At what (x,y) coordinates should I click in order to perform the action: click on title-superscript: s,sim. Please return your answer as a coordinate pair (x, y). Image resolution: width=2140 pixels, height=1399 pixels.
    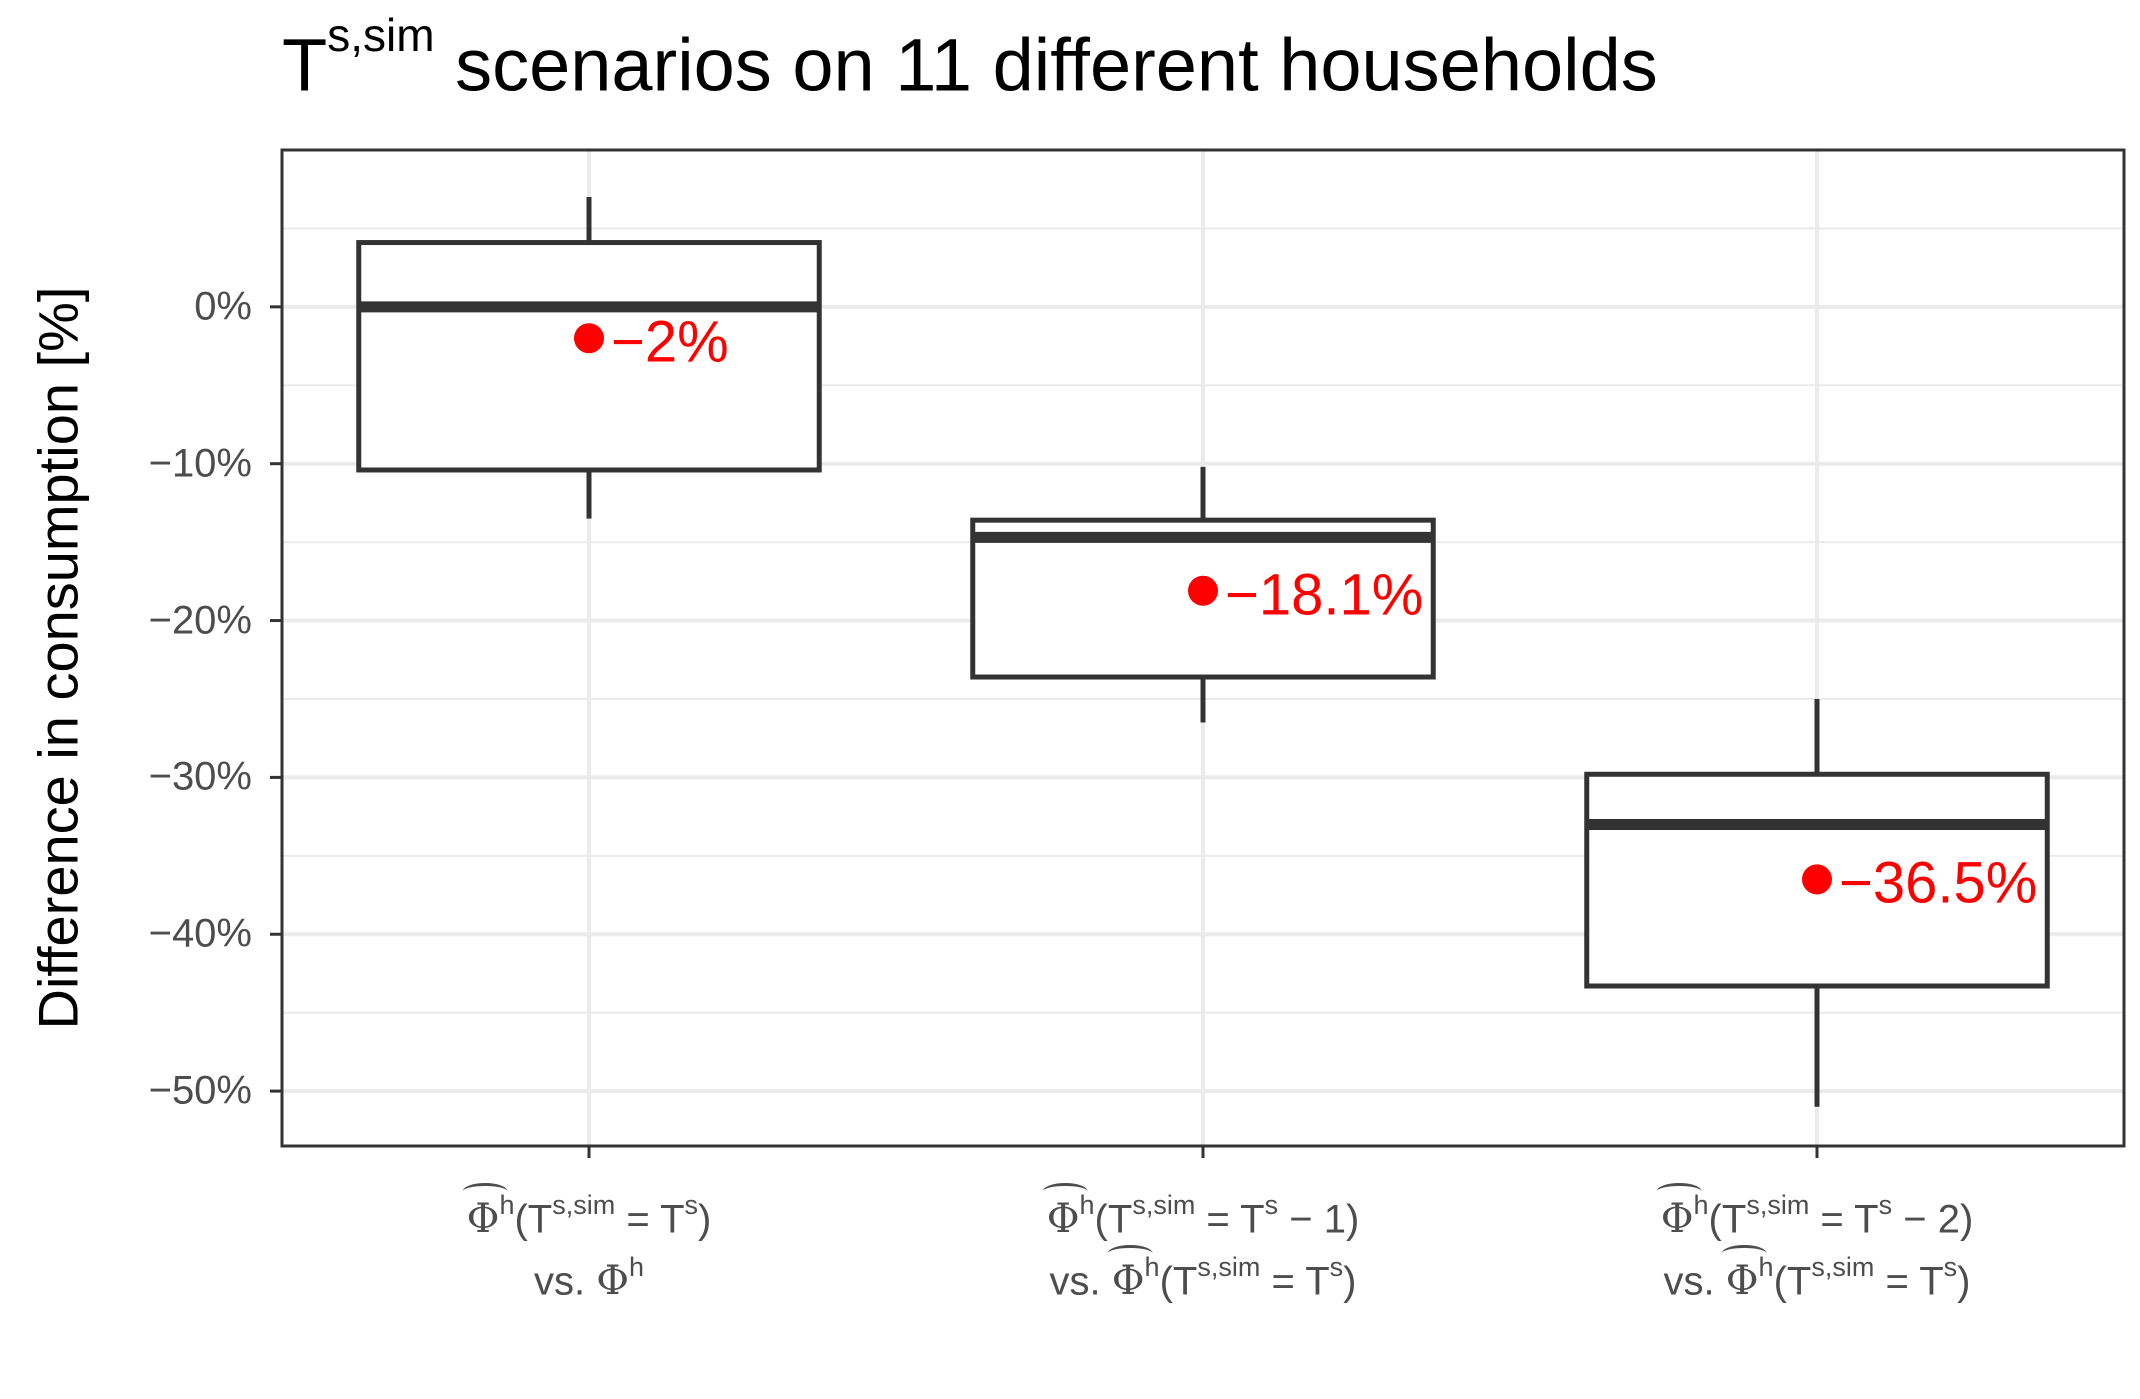
    Looking at the image, I should click on (381, 35).